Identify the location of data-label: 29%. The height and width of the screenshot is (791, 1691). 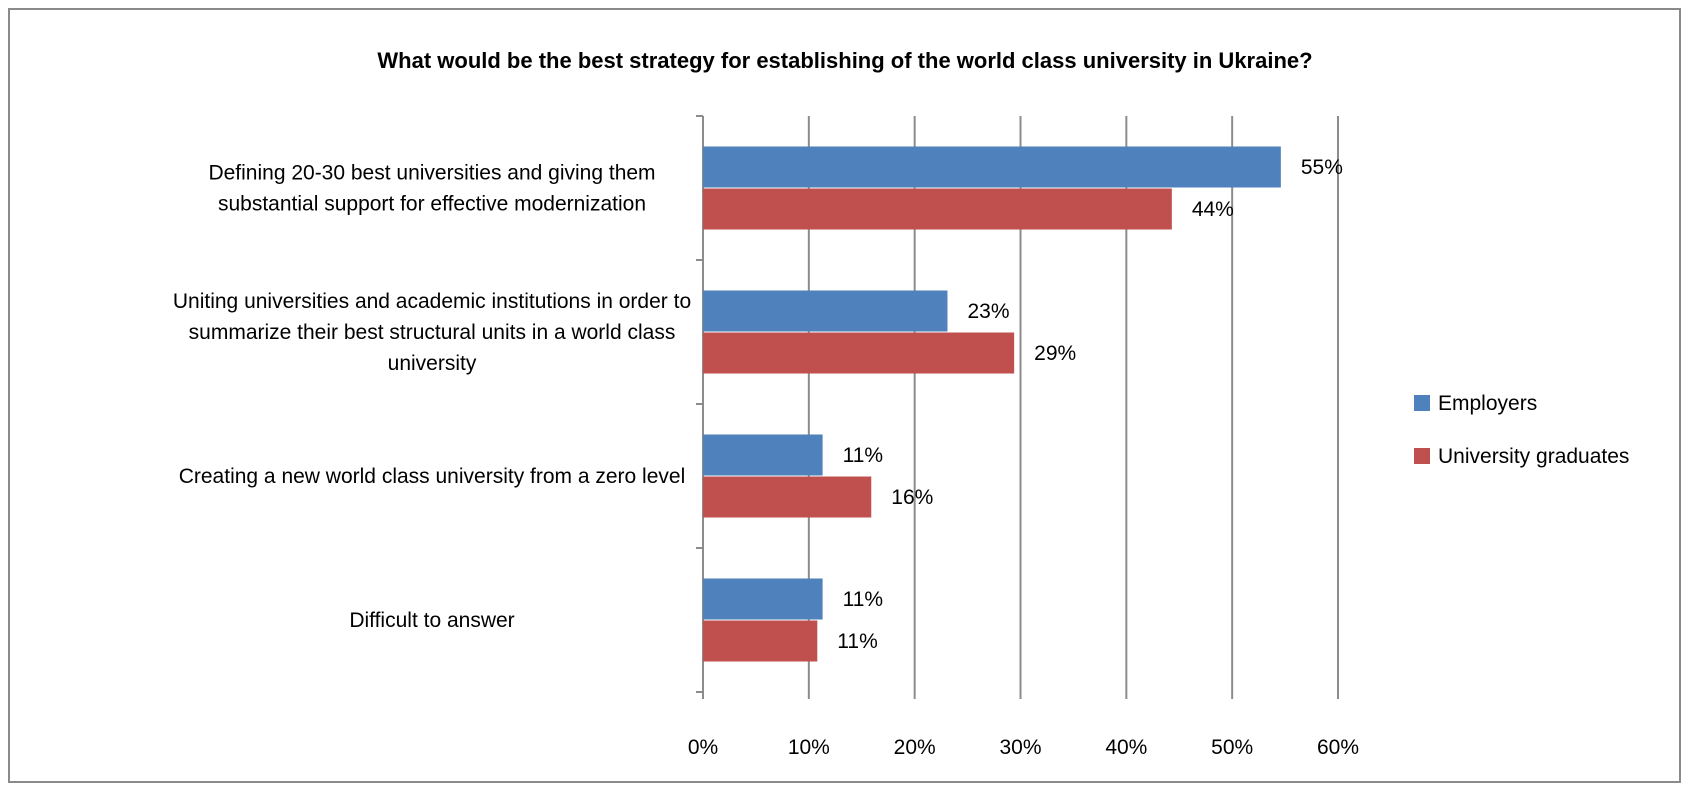
(1055, 353).